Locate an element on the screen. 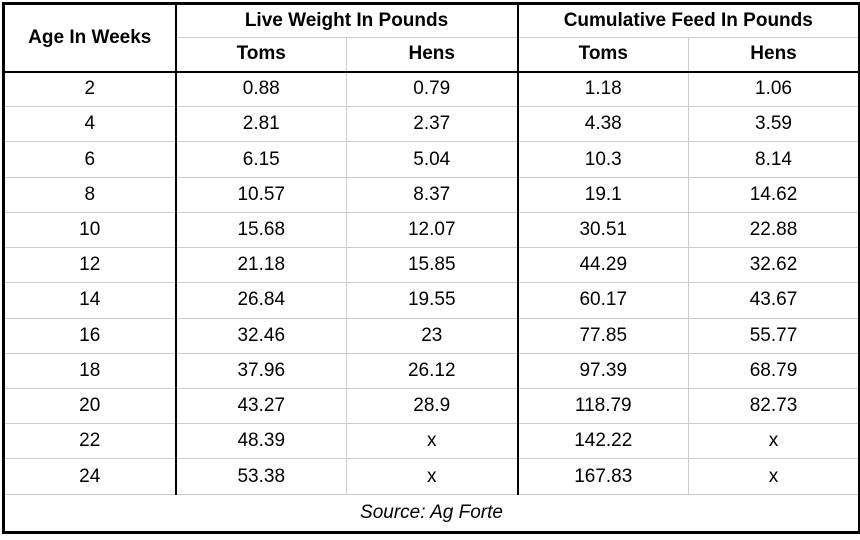 The image size is (860, 540). table-row: 6 6.15 5.04 10.3 8.14 is located at coordinates (431, 159).